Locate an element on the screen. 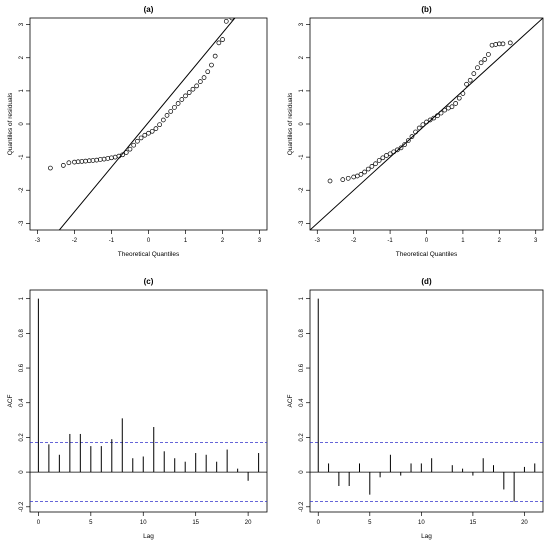 This screenshot has width=550, height=543. x-tick-label: 20 is located at coordinates (248, 523).